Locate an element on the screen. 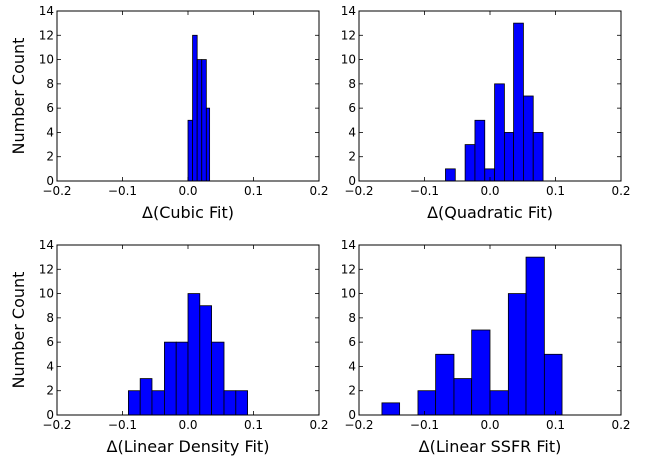 This screenshot has width=652, height=460. x-axis-label: Δ(Linear SSFR Fit) is located at coordinates (490, 446).